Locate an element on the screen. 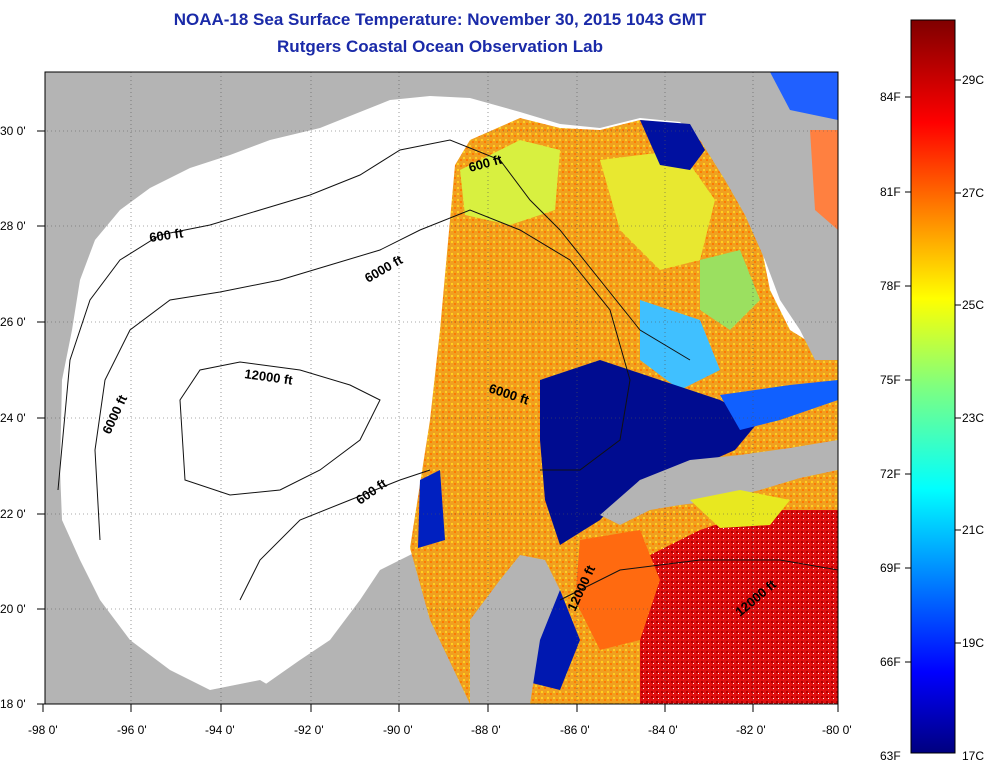  contour-label-12000-c: 12000 ft is located at coordinates (269, 377).